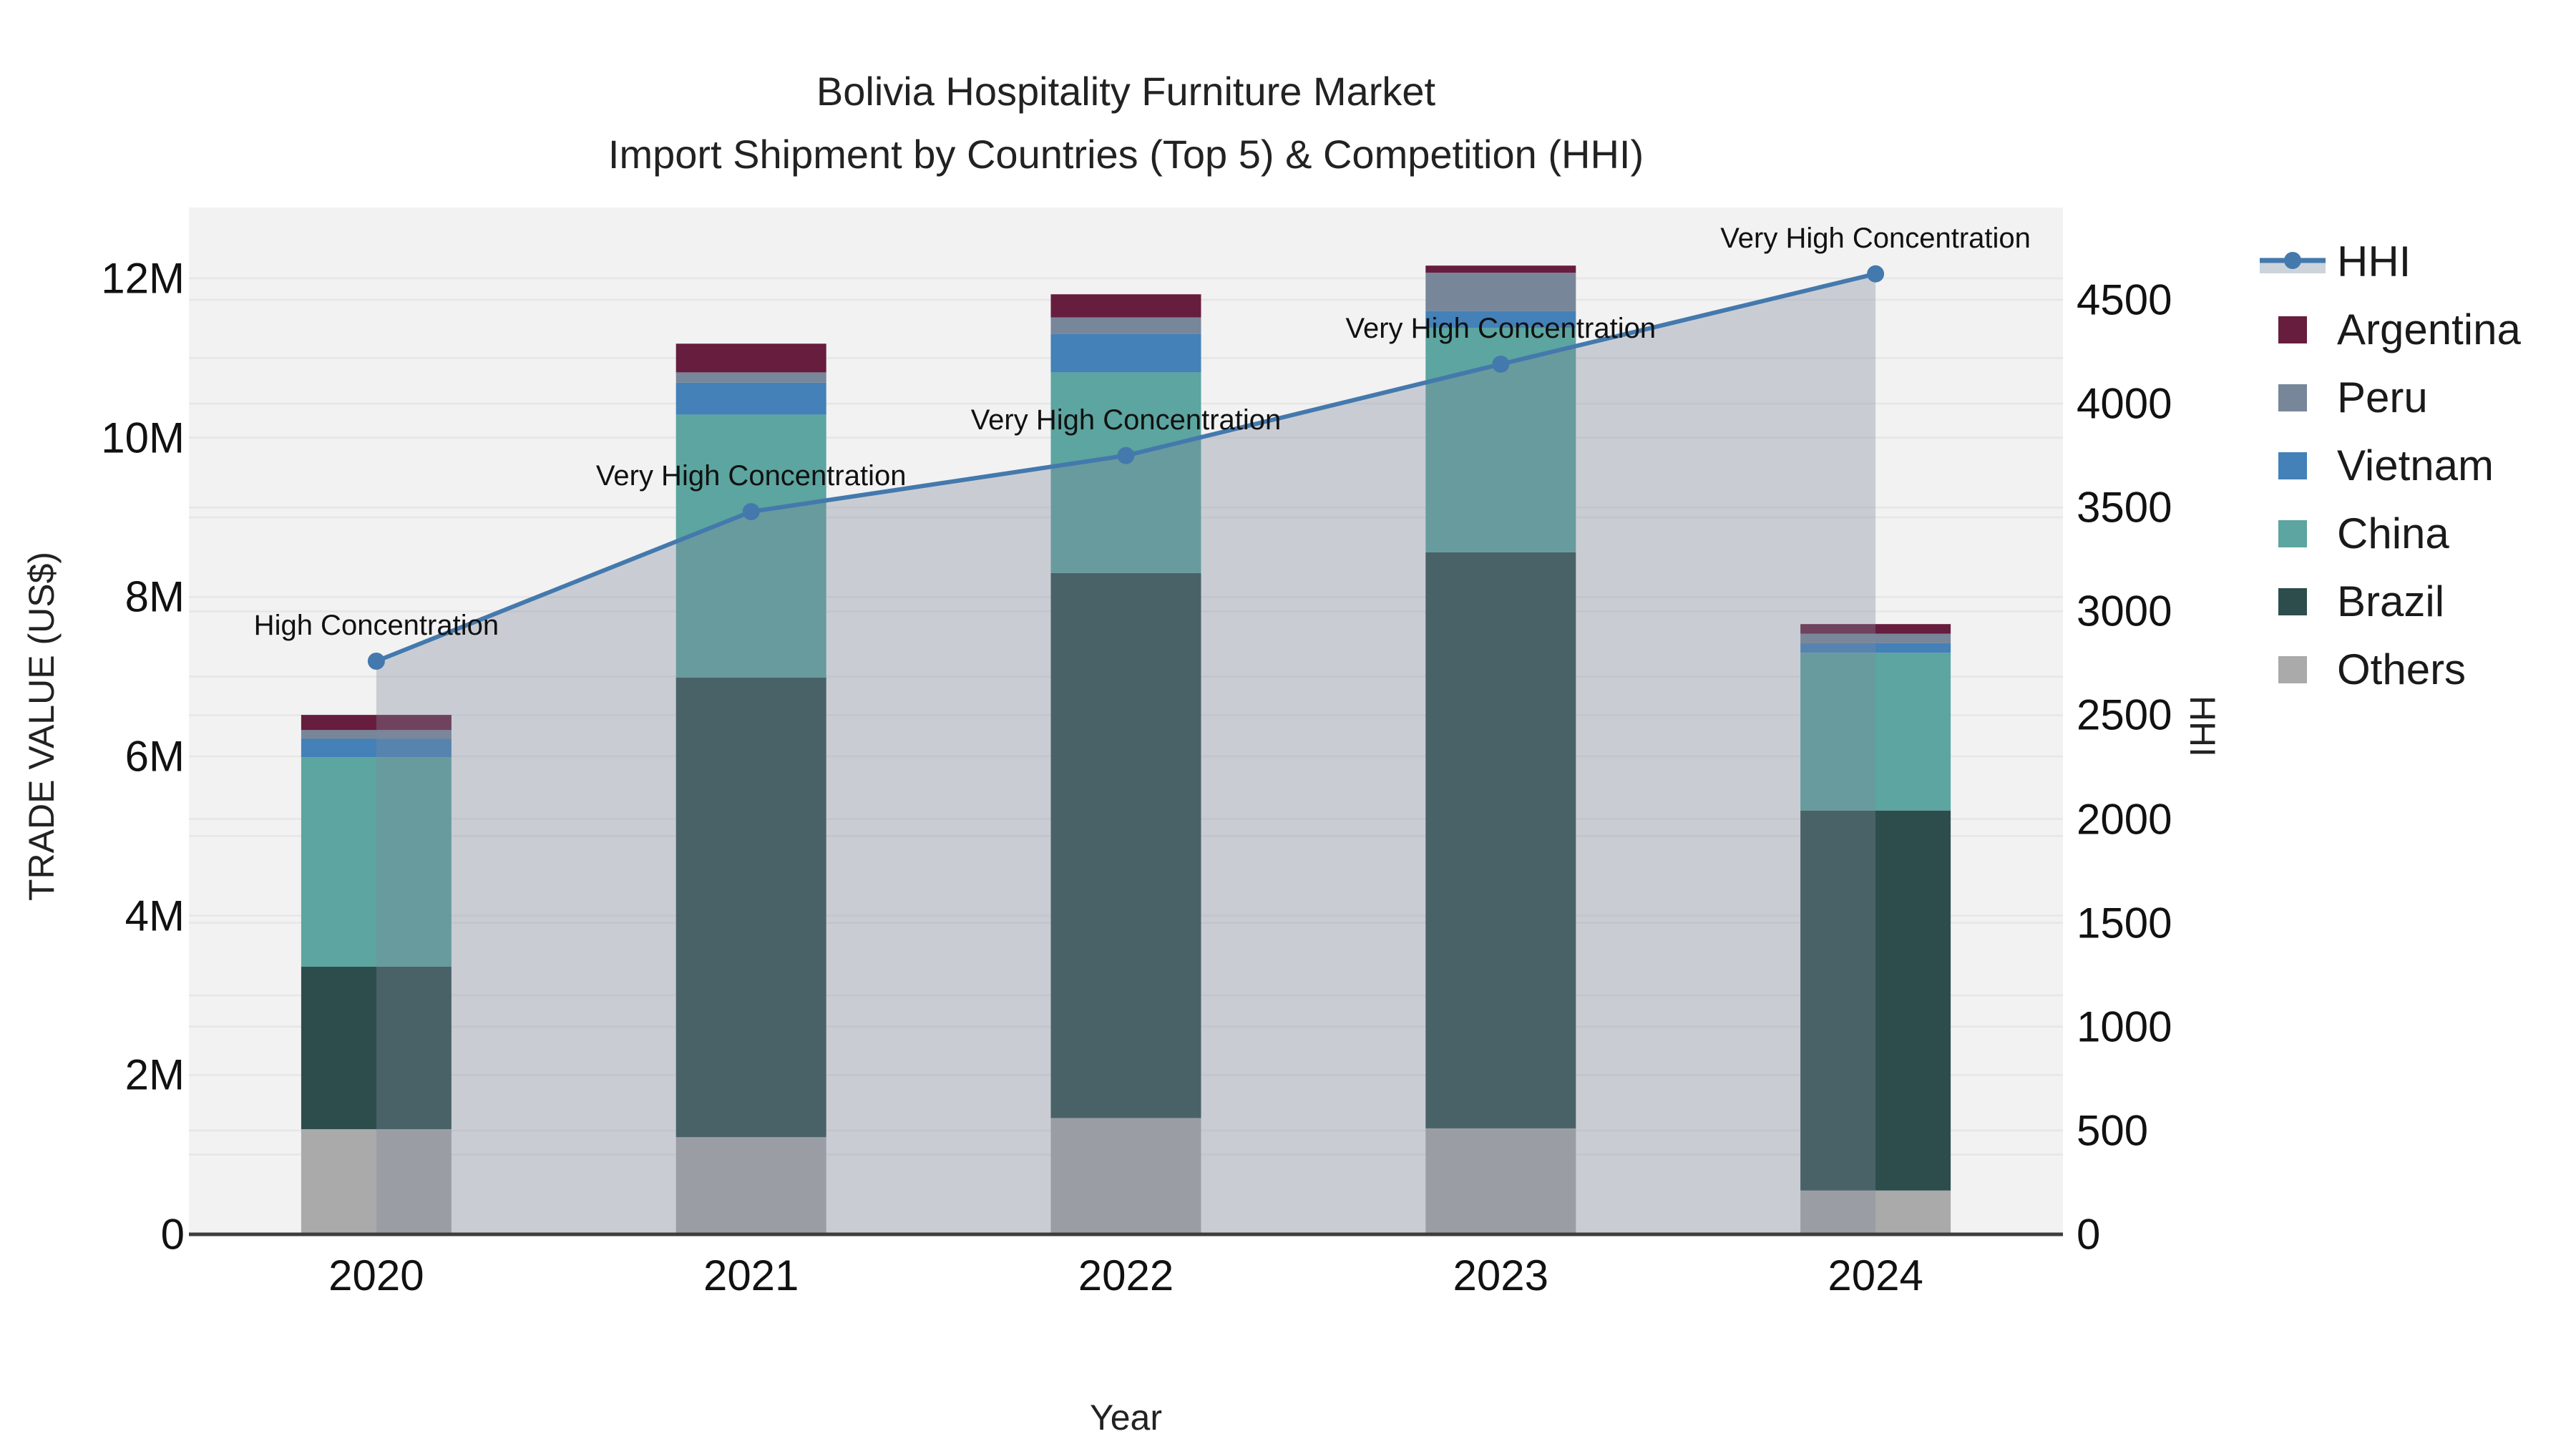 Image resolution: width=2576 pixels, height=1449 pixels. I want to click on y-right-tick-label: 4000, so click(2124, 403).